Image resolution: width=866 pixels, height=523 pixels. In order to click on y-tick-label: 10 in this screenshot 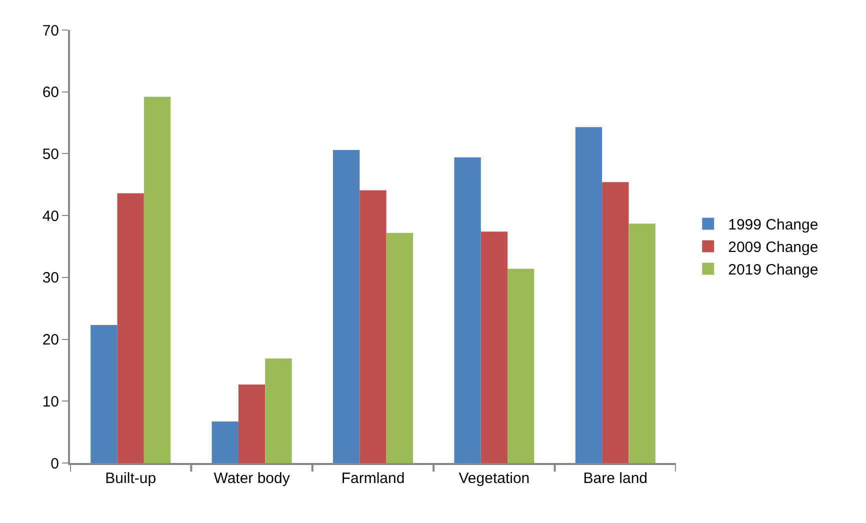, I will do `click(50, 401)`.